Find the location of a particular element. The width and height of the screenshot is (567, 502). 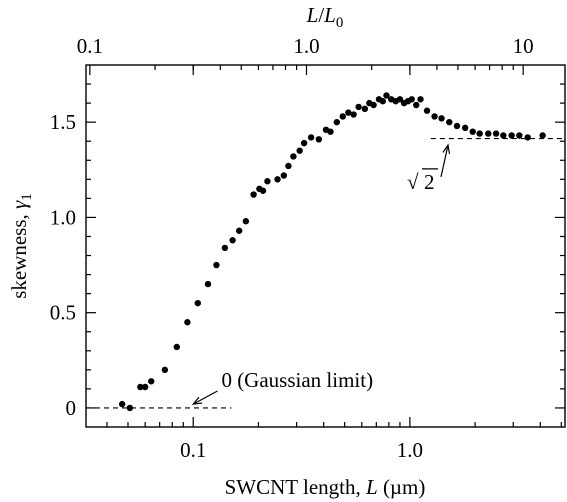

x-tick-label: 0.1 is located at coordinates (193, 450).